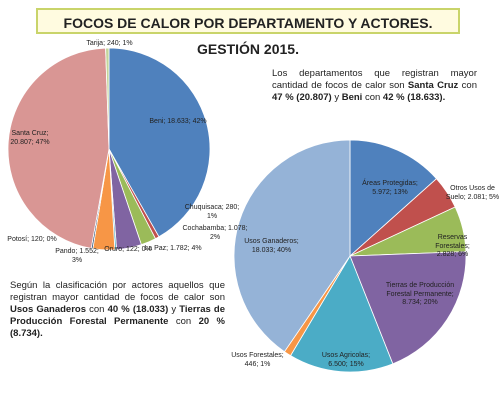  I want to click on text-run: Usos Ganaderos, so click(48, 309).